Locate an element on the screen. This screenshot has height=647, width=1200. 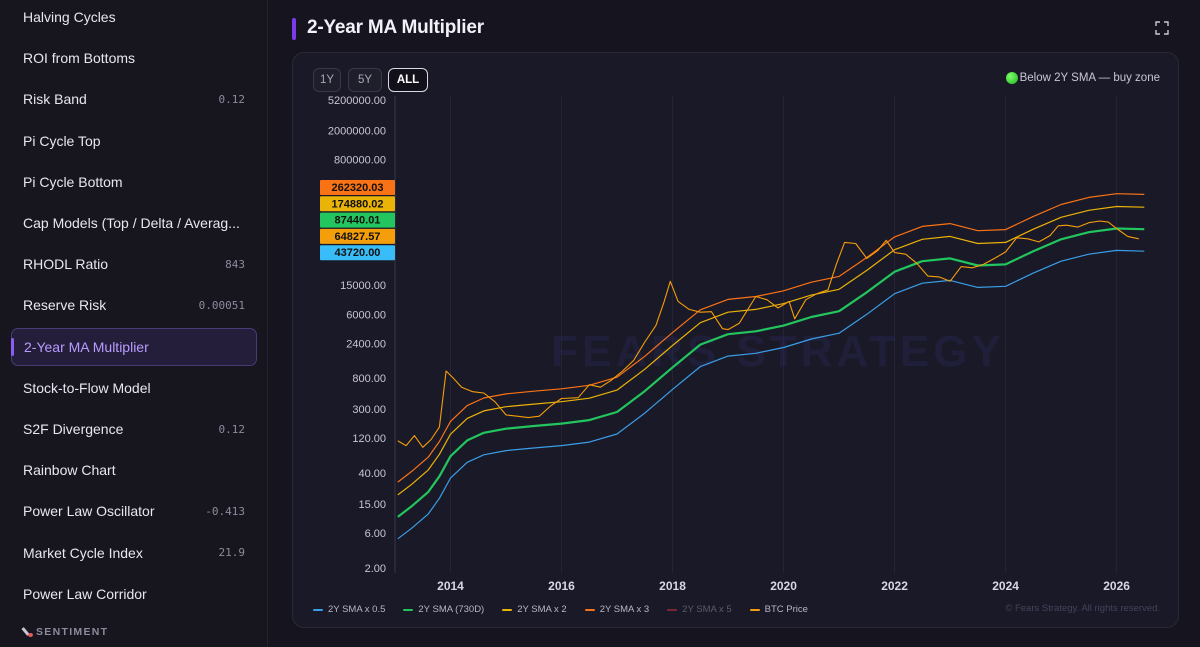
sidebar-item-label: Stock-to-Flow Model is located at coordinates (87, 387).